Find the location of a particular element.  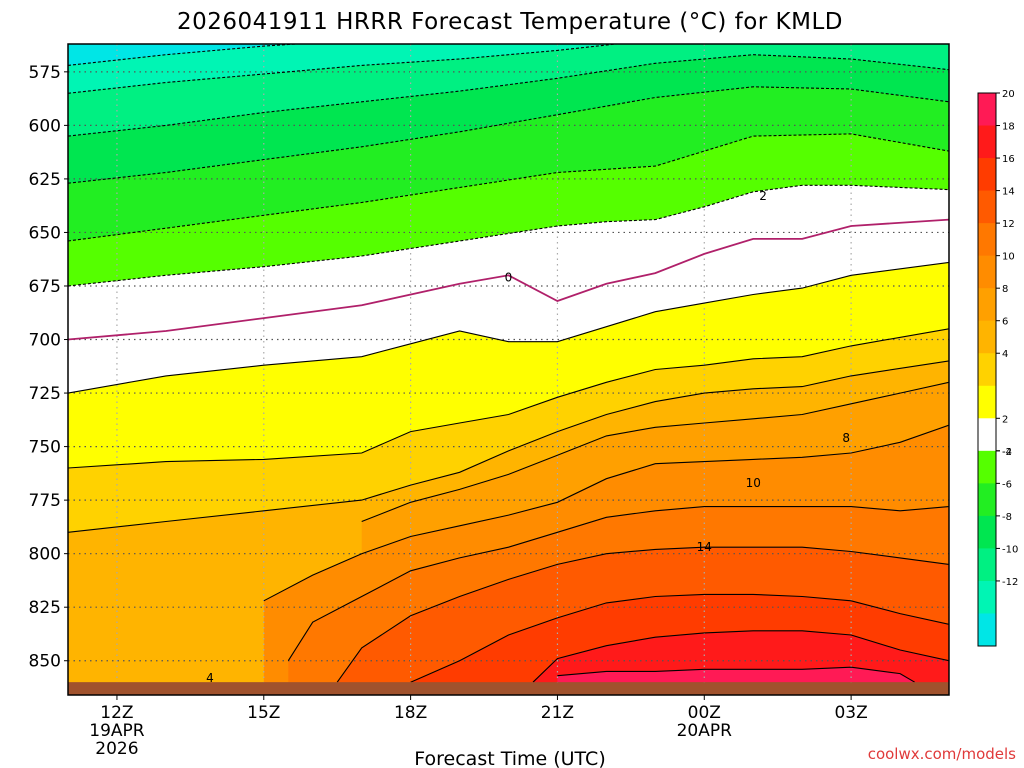

contour--2 is located at coordinates (508, 235).